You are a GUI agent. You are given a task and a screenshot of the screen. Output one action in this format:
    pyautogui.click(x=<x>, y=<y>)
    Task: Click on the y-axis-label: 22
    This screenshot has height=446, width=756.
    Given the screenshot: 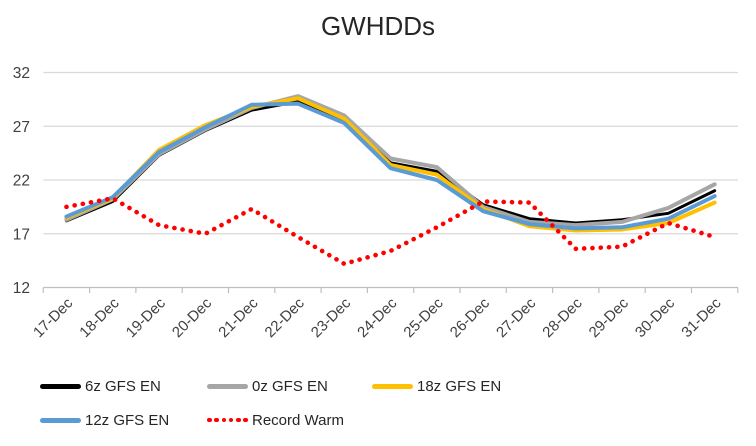 What is the action you would take?
    pyautogui.click(x=21, y=181)
    